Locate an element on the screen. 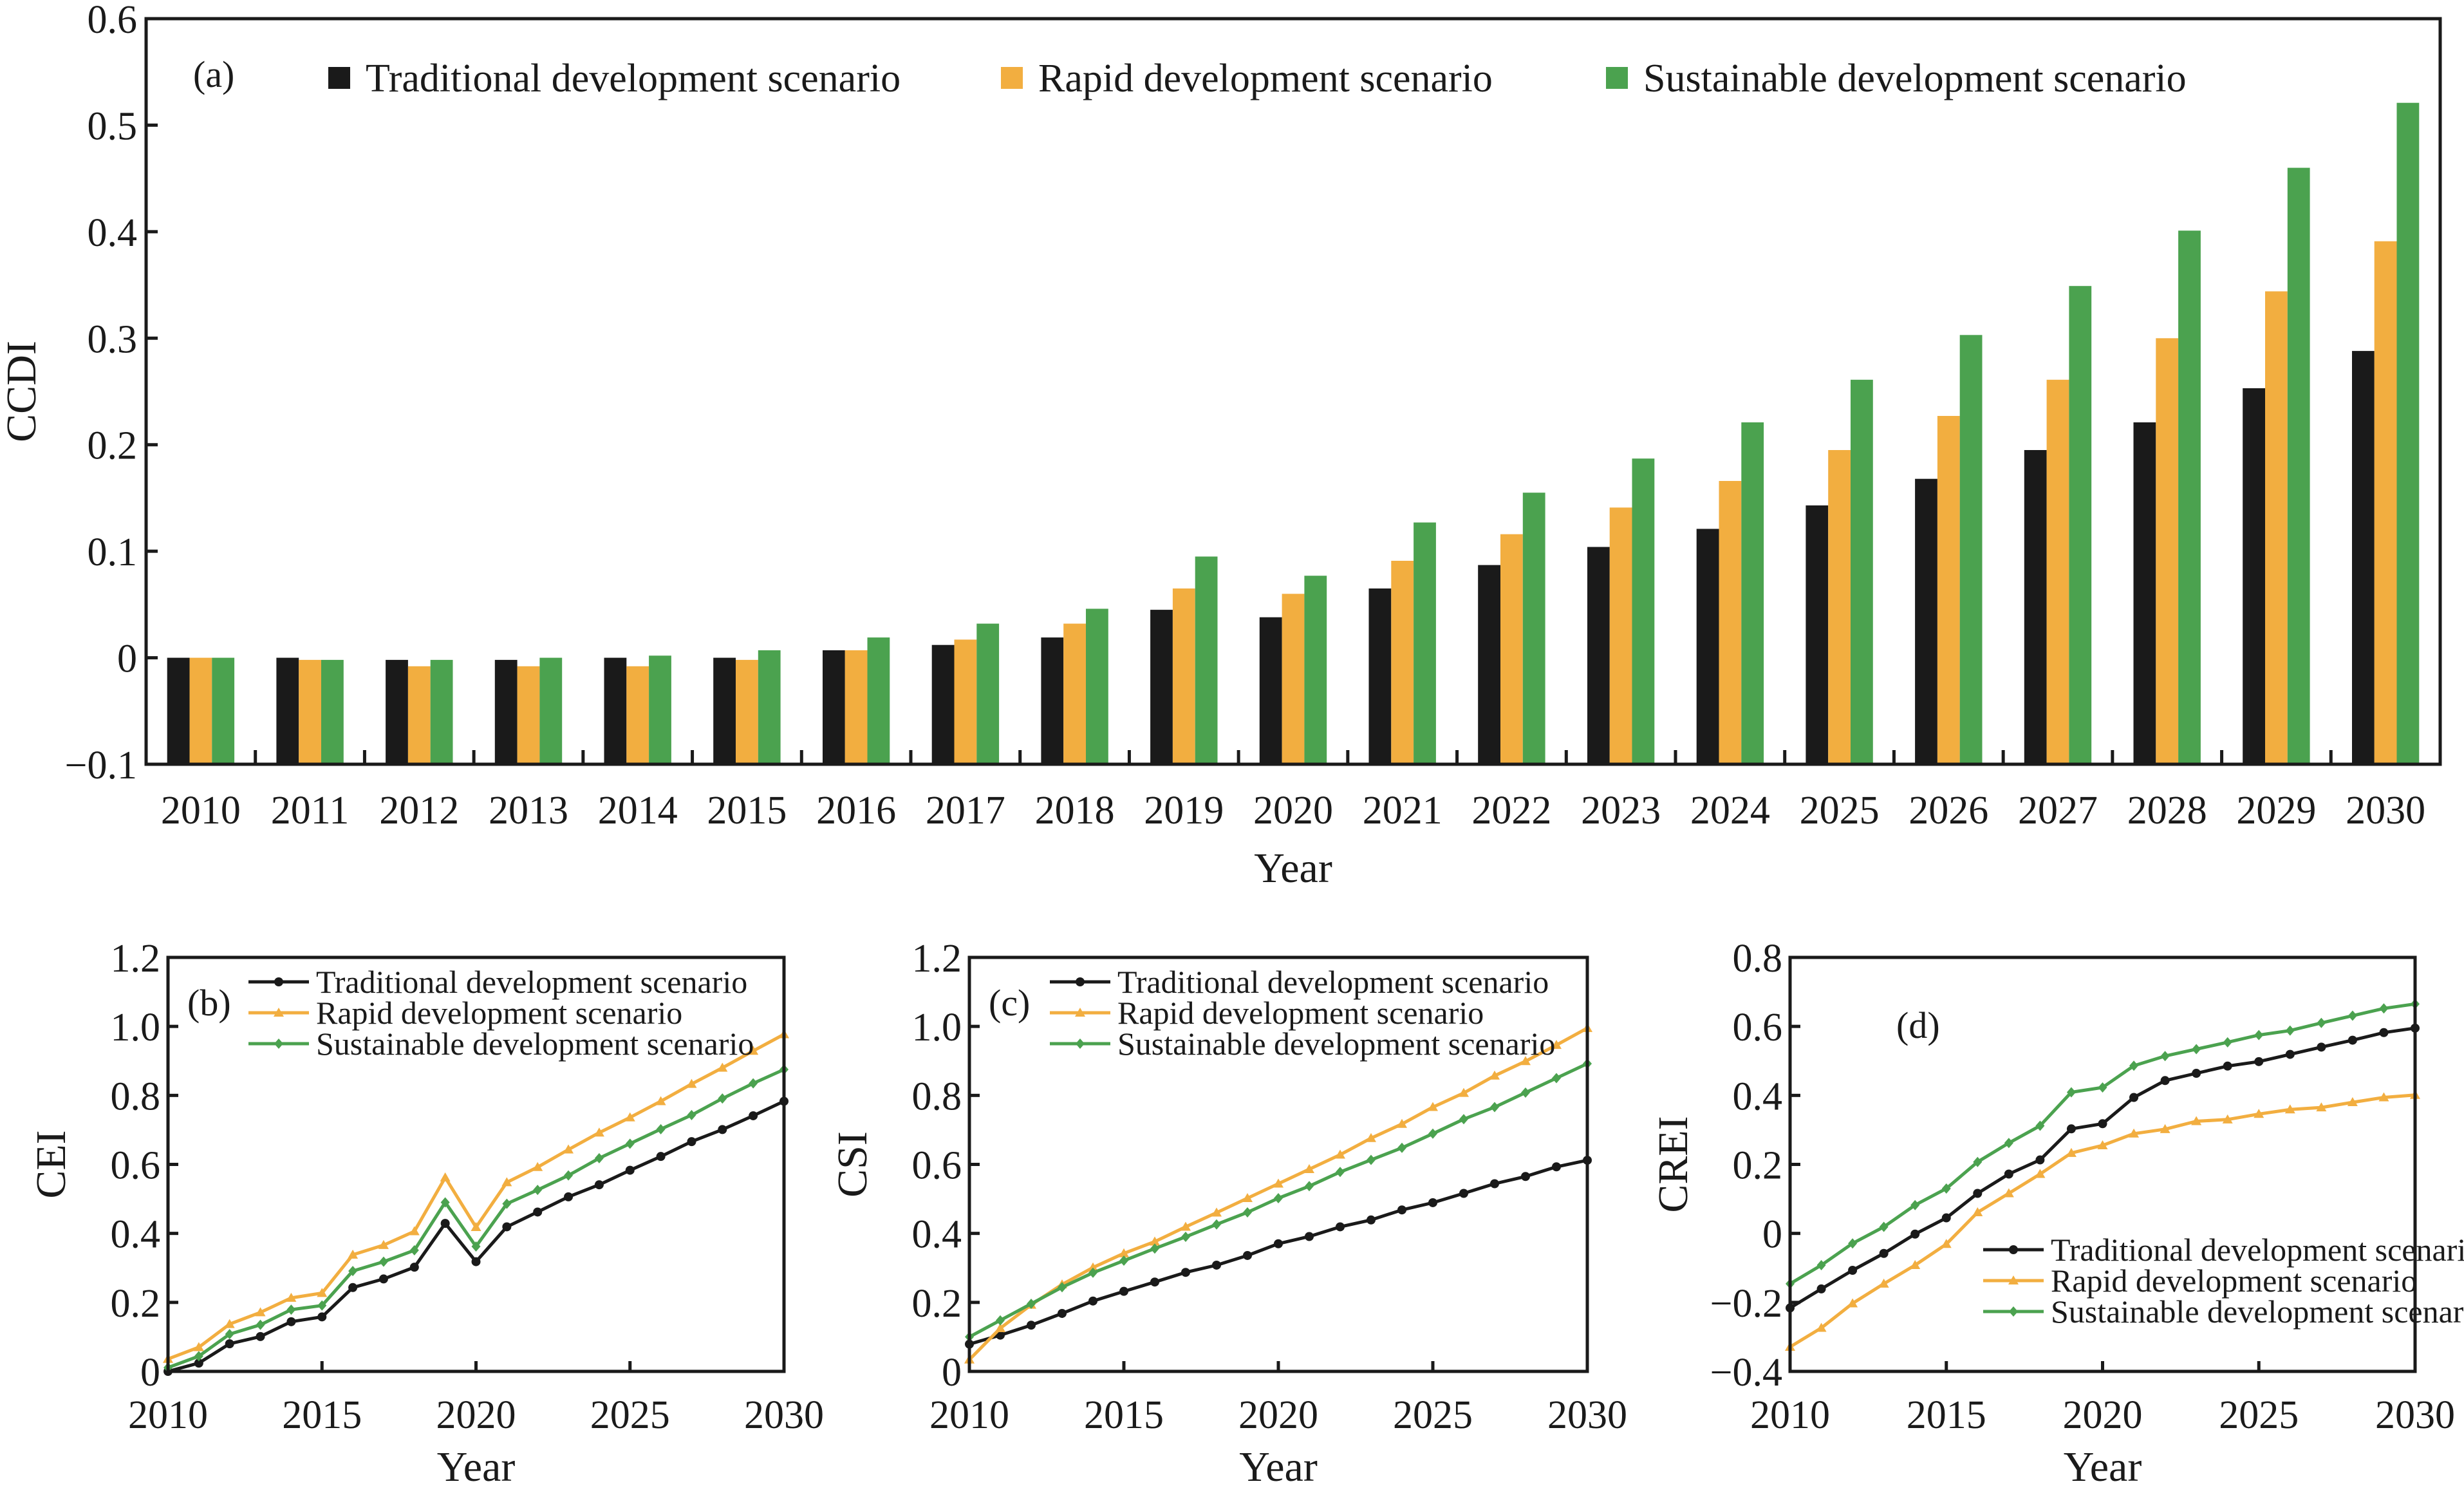 Image resolution: width=2464 pixels, height=1486 pixels. y-axis-title: CEI is located at coordinates (51, 1164).